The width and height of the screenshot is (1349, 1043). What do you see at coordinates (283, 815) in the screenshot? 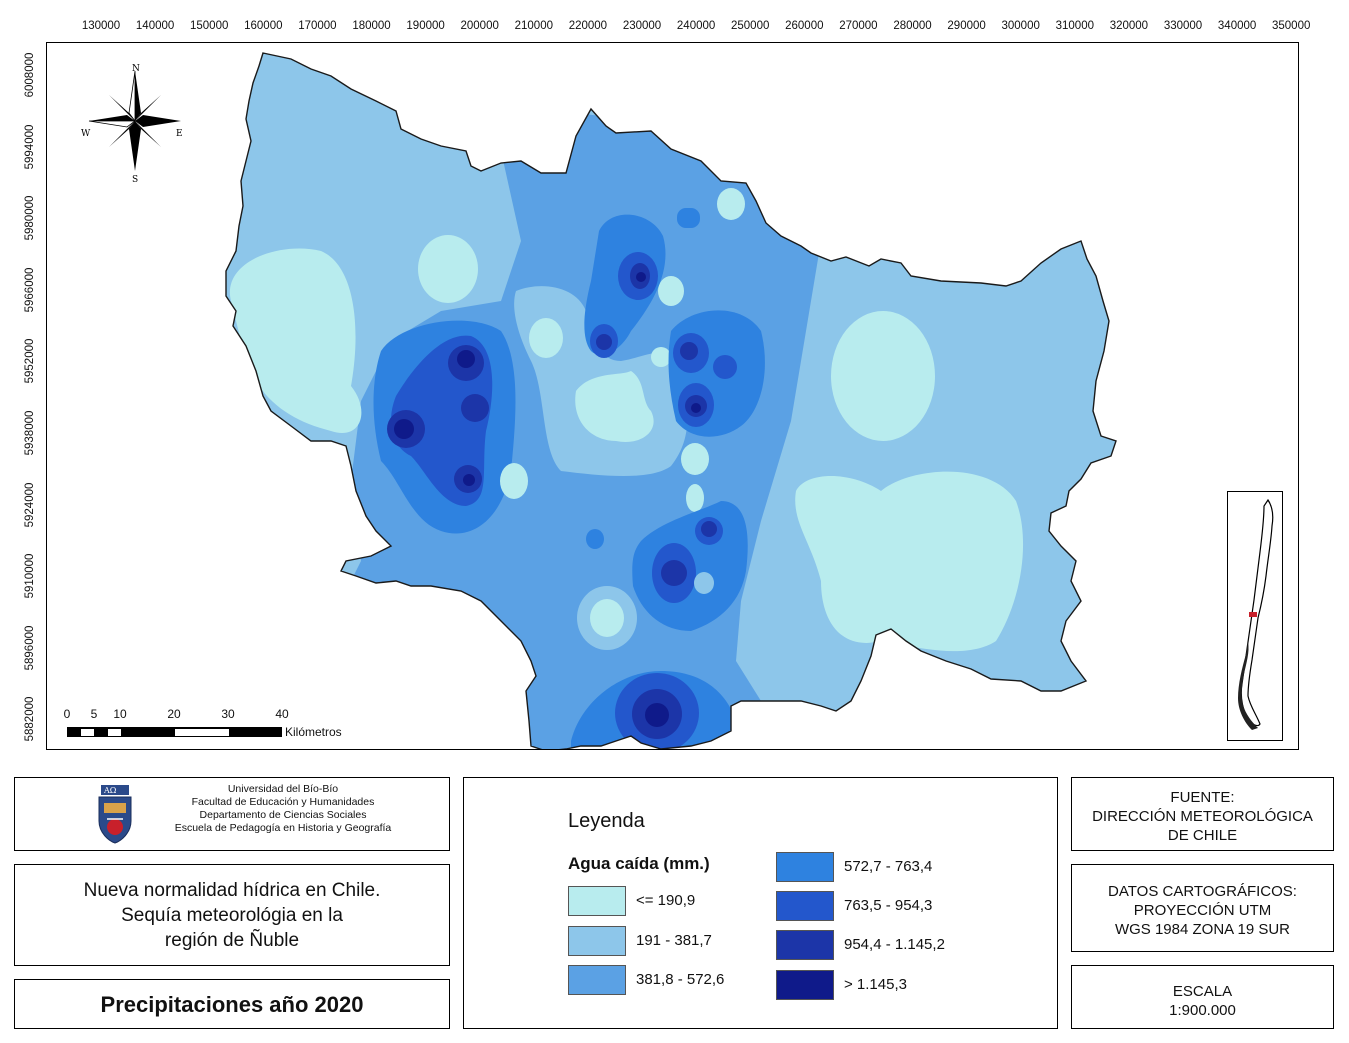
I see `institution-line: Departamento de Ciencias Sociales` at bounding box center [283, 815].